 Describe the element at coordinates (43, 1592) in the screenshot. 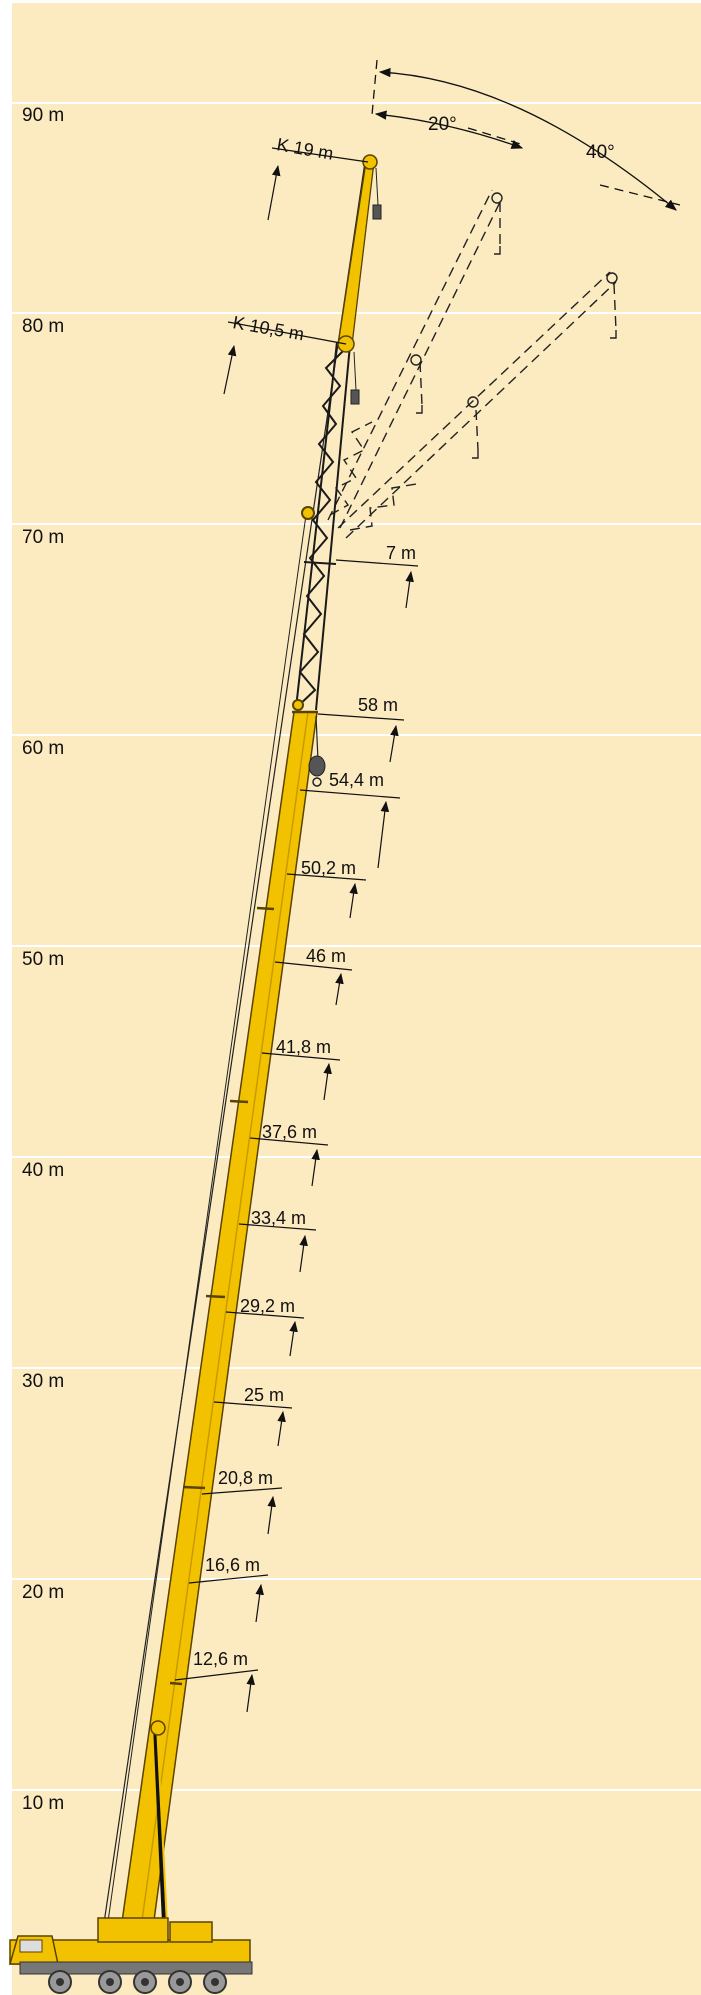

I see `height-tick-label: 20 m` at that location.